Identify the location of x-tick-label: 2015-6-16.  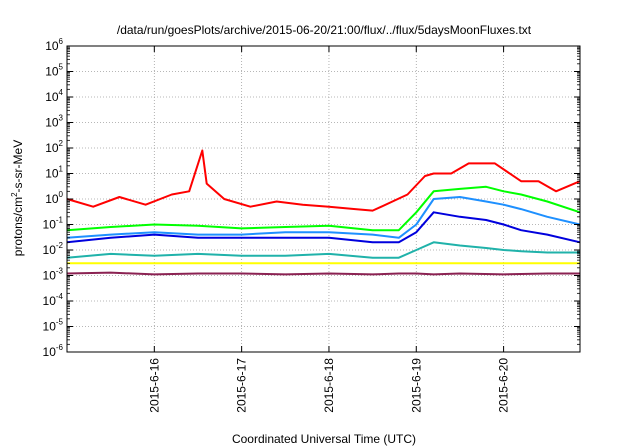
(154, 385).